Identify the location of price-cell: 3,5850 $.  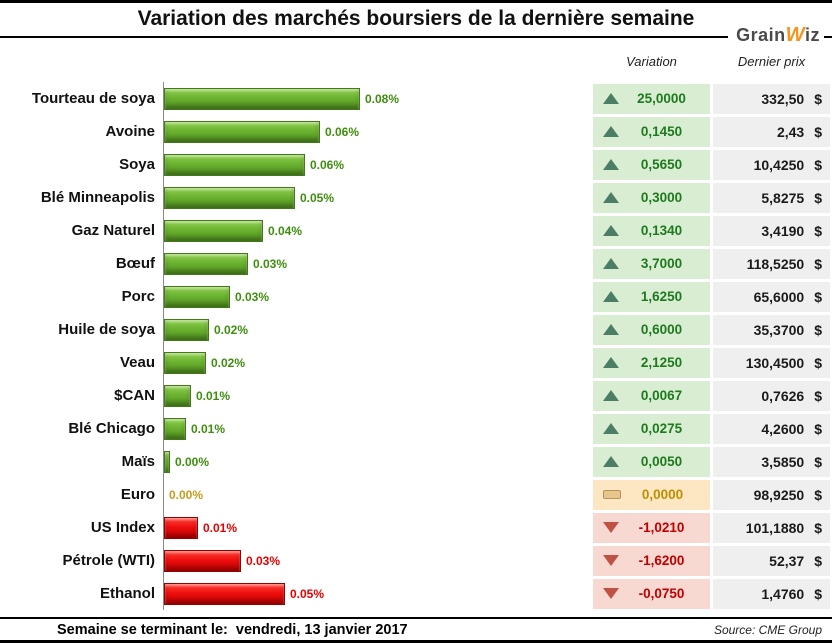
(771, 461).